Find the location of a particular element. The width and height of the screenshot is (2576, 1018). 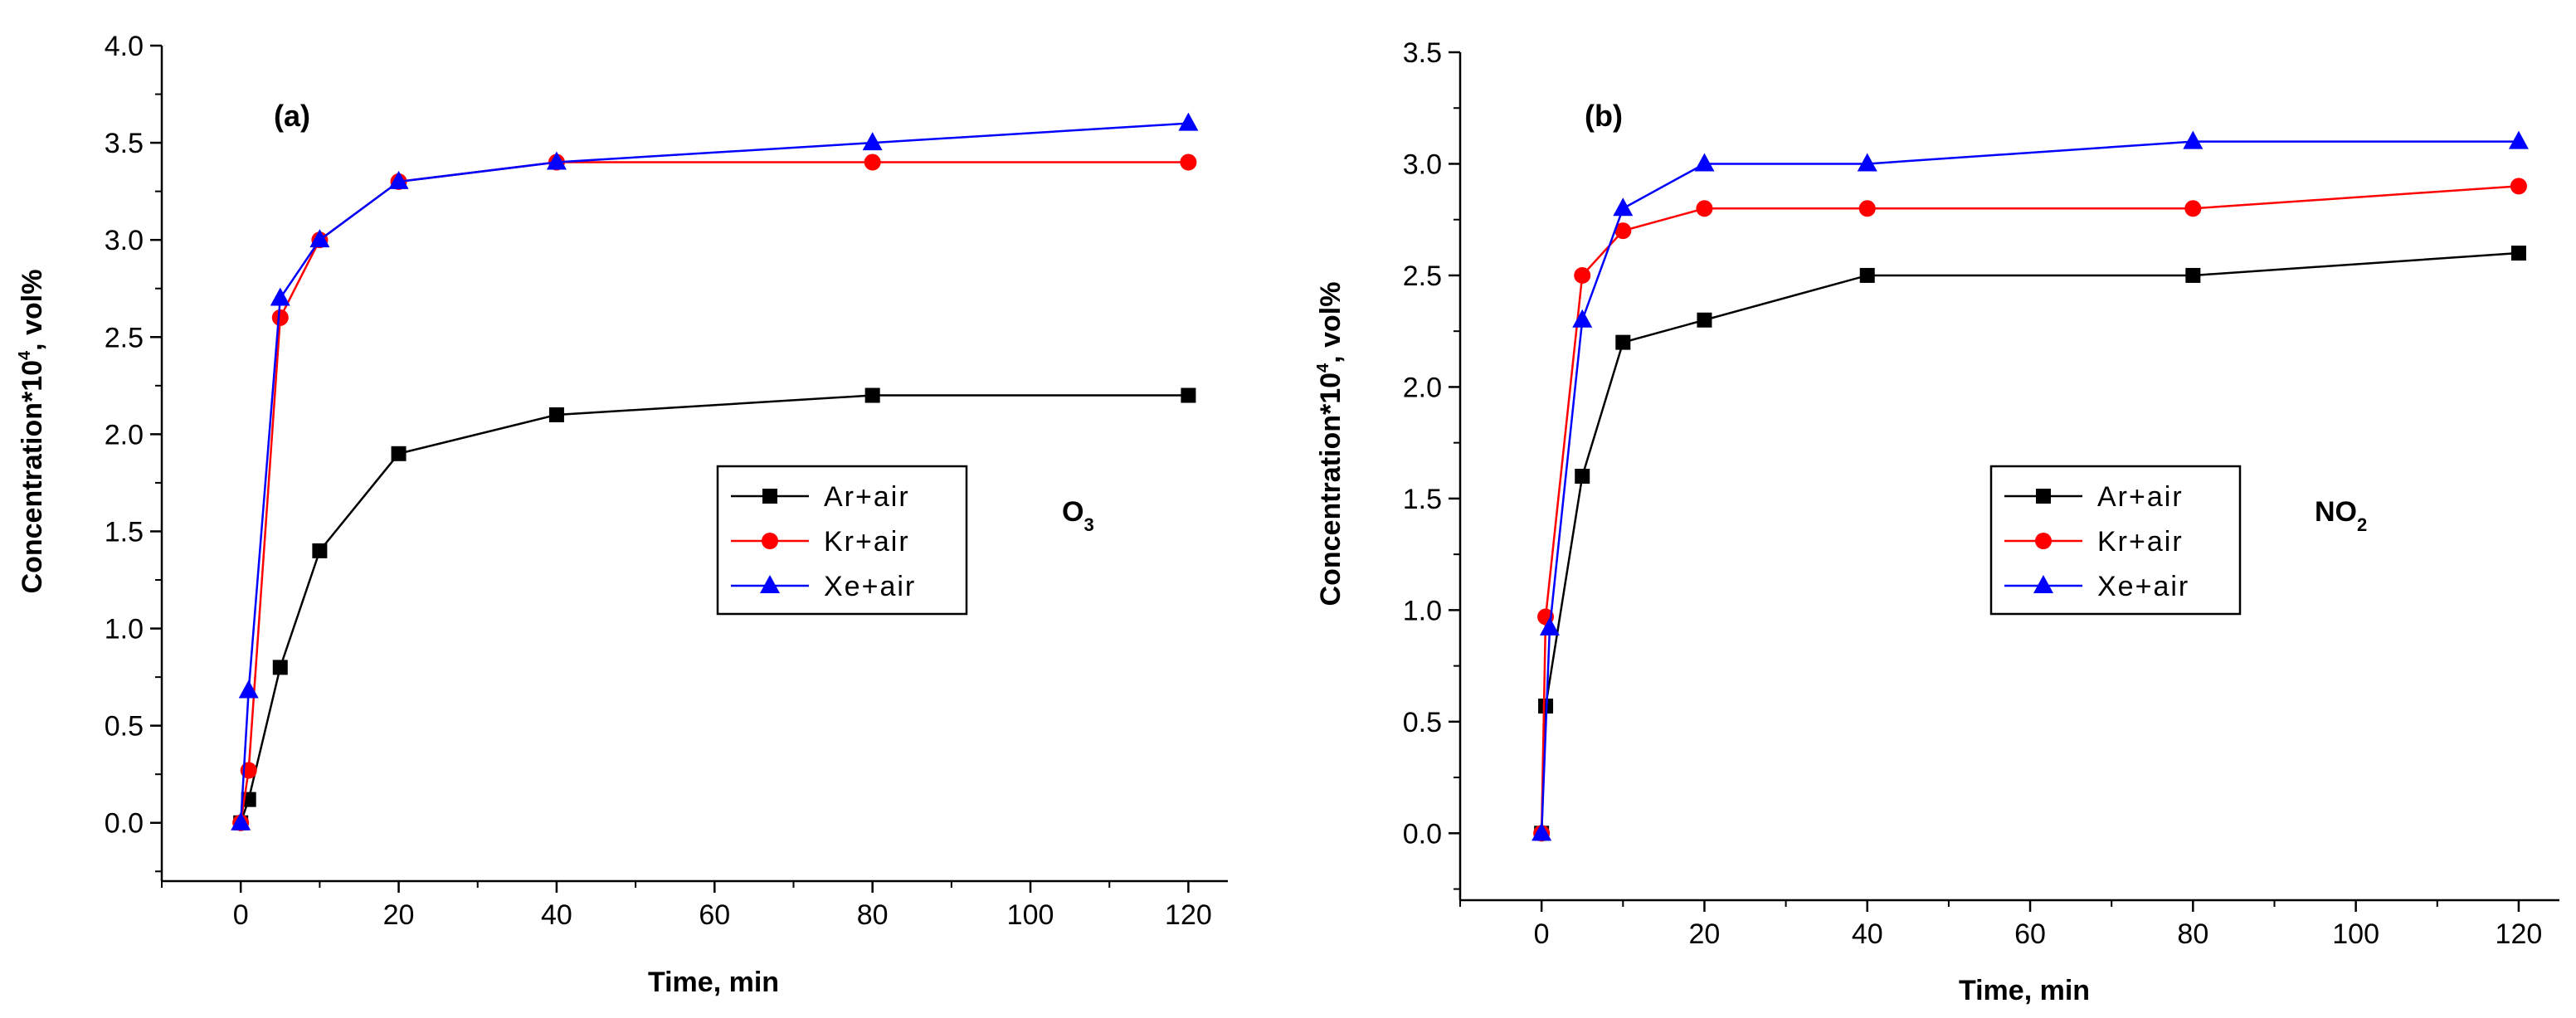

x-tick-label: 120 is located at coordinates (2519, 934).